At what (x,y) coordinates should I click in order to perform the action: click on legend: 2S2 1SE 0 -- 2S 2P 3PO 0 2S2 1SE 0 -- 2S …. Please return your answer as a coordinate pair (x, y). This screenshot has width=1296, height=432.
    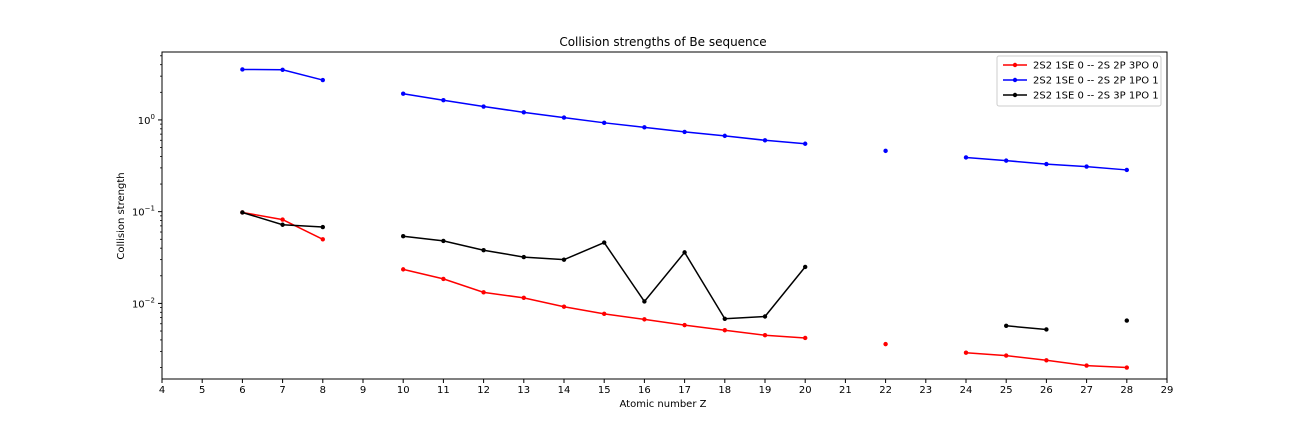
    Looking at the image, I should click on (1079, 81).